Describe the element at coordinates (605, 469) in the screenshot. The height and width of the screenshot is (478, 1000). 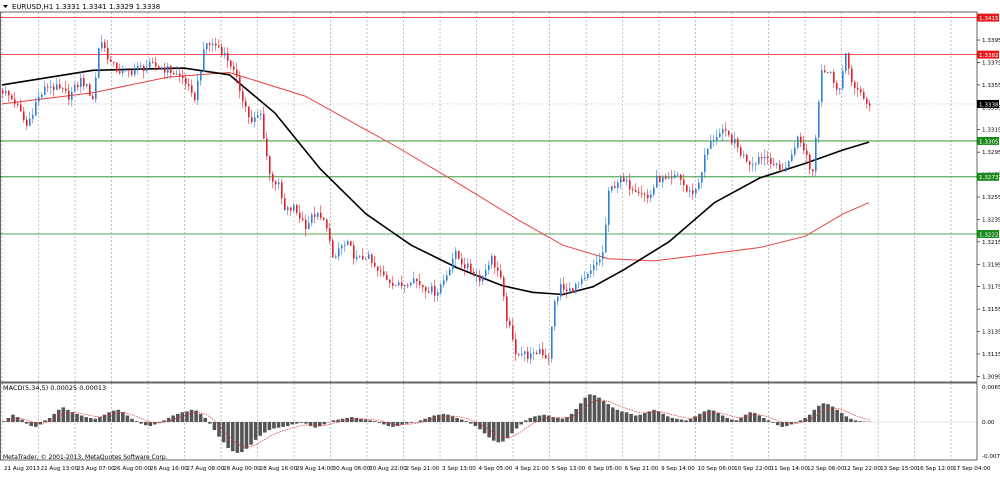
I see `x-tick-label: 6 Sep 05:00` at that location.